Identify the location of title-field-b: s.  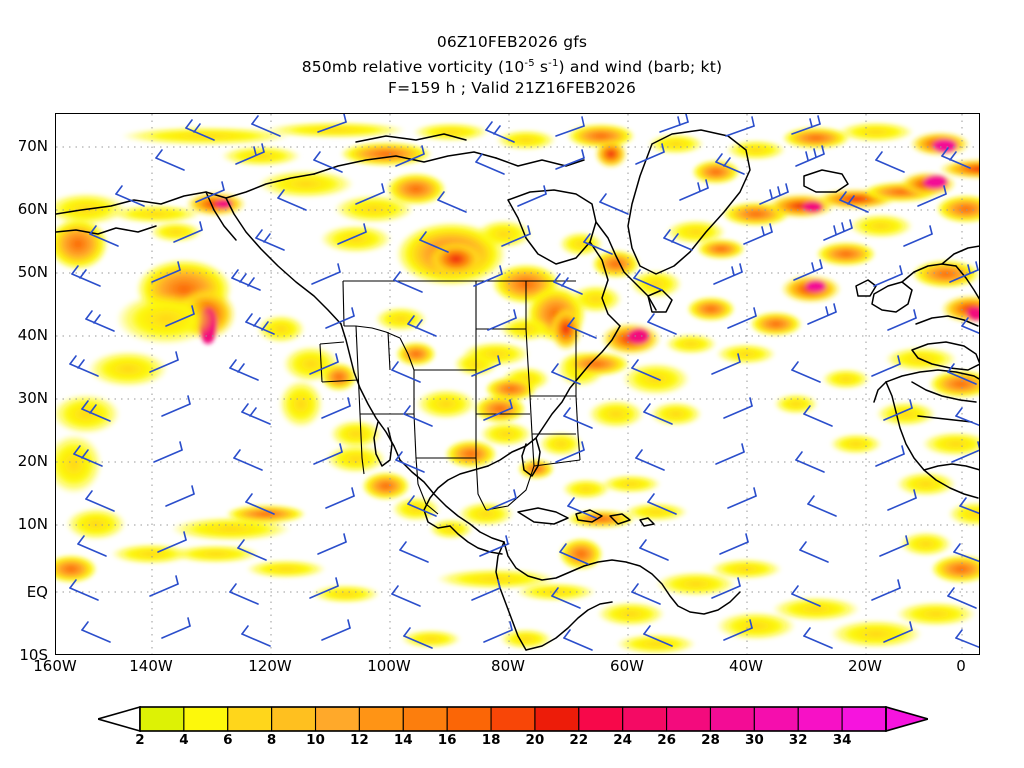
(541, 67).